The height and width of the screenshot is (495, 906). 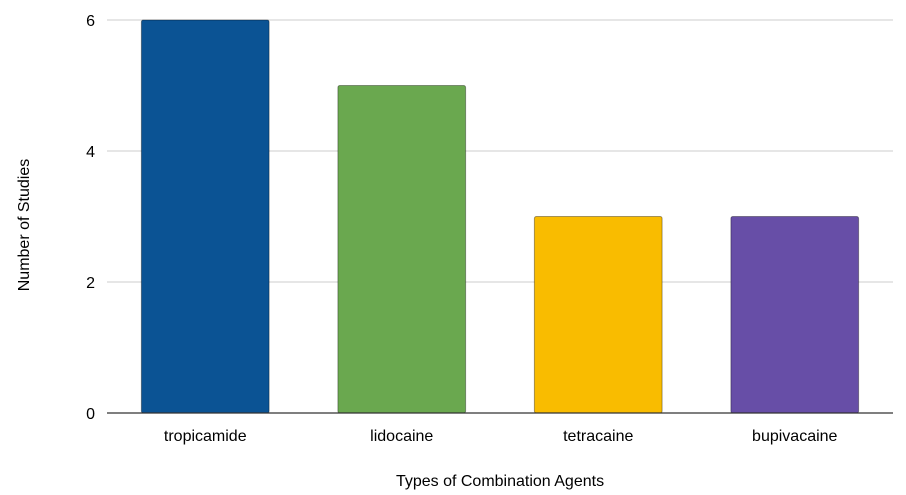 What do you see at coordinates (500, 481) in the screenshot?
I see `x-axis-title: Types of Combination Agents` at bounding box center [500, 481].